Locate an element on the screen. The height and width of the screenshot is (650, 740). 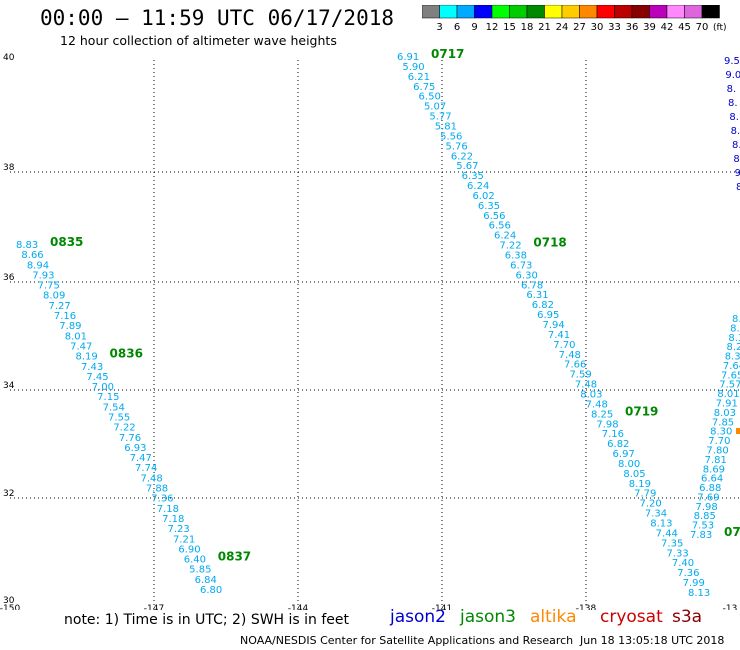
wave-height-value: 6.22 is located at coordinates (462, 156).